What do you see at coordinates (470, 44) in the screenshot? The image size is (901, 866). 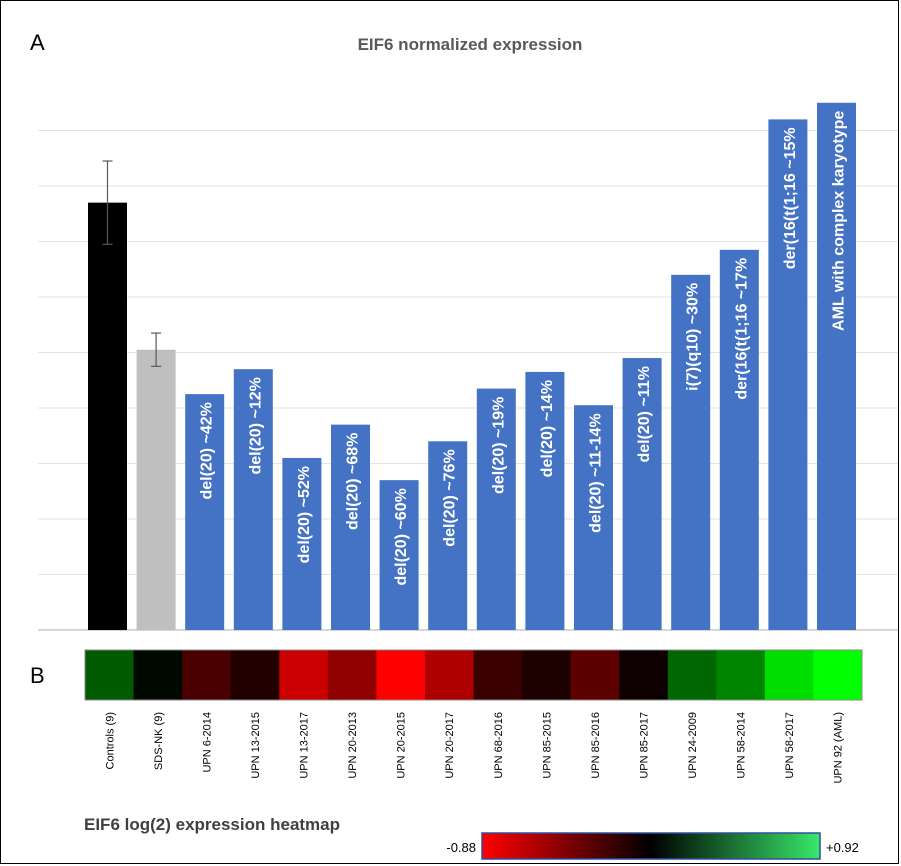 I see `chart-title: EIF6 normalized expression` at bounding box center [470, 44].